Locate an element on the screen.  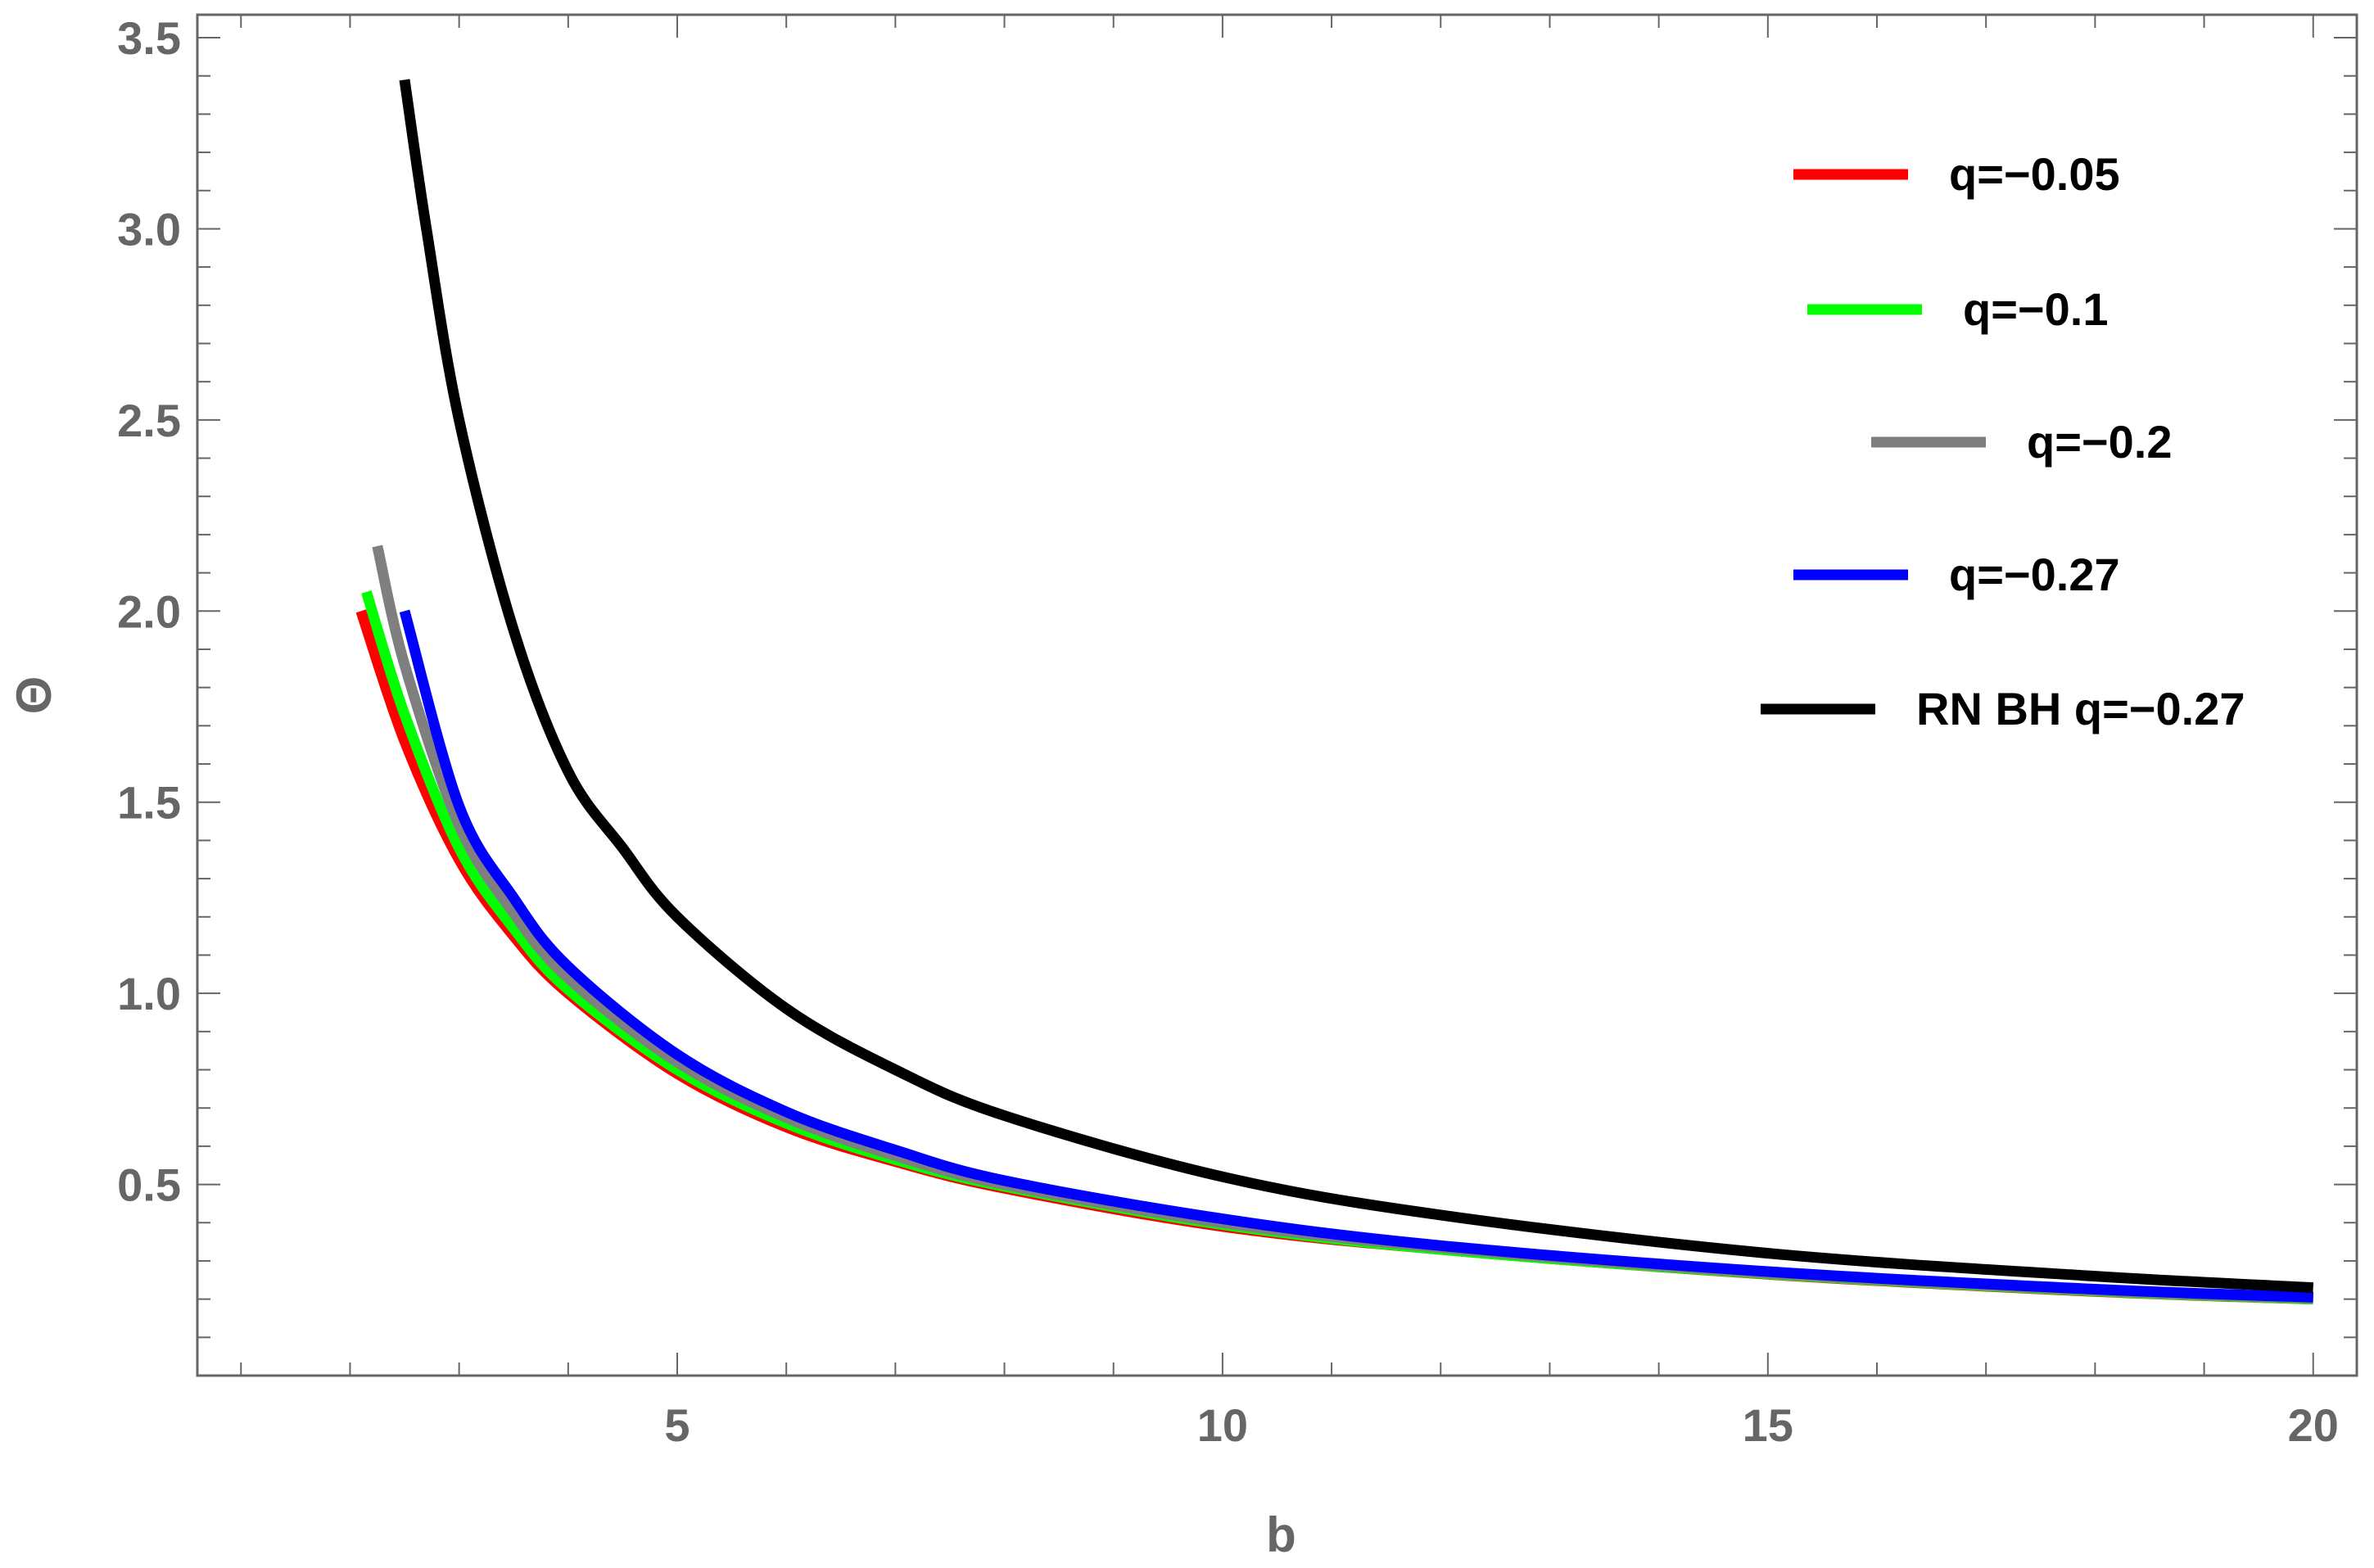
legend-item-q-0-1: q=−0.1 is located at coordinates (1957, 309).